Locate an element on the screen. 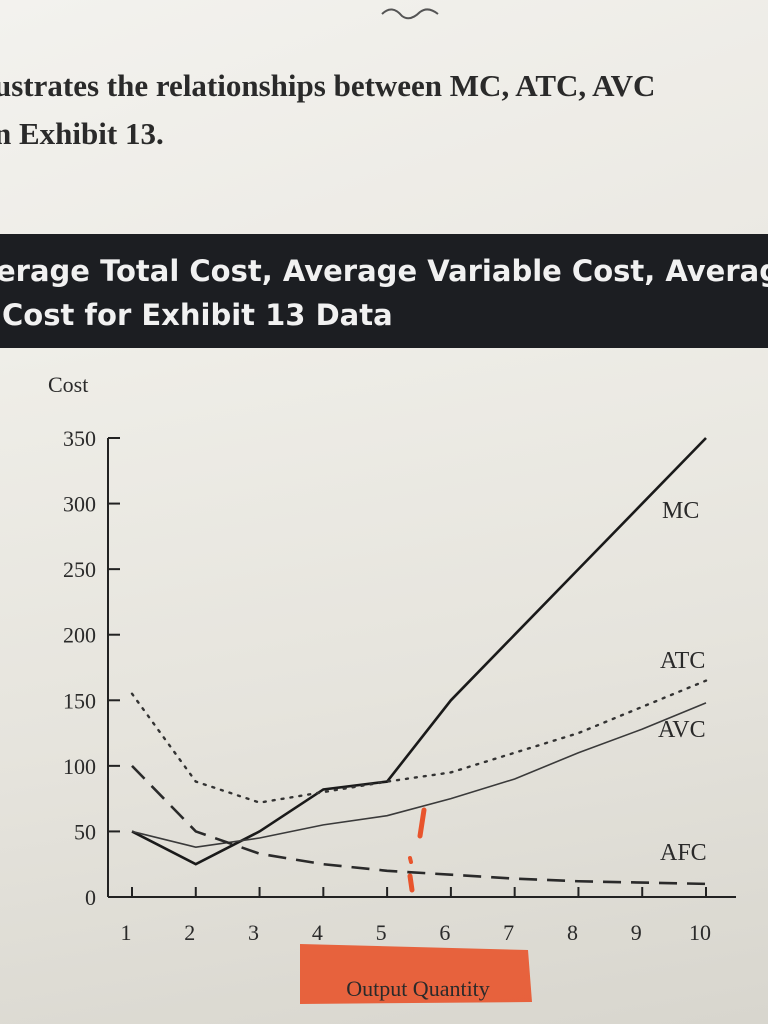 This screenshot has height=1024, width=768. intro-line-2: n Exhibit 13. is located at coordinates (82, 133).